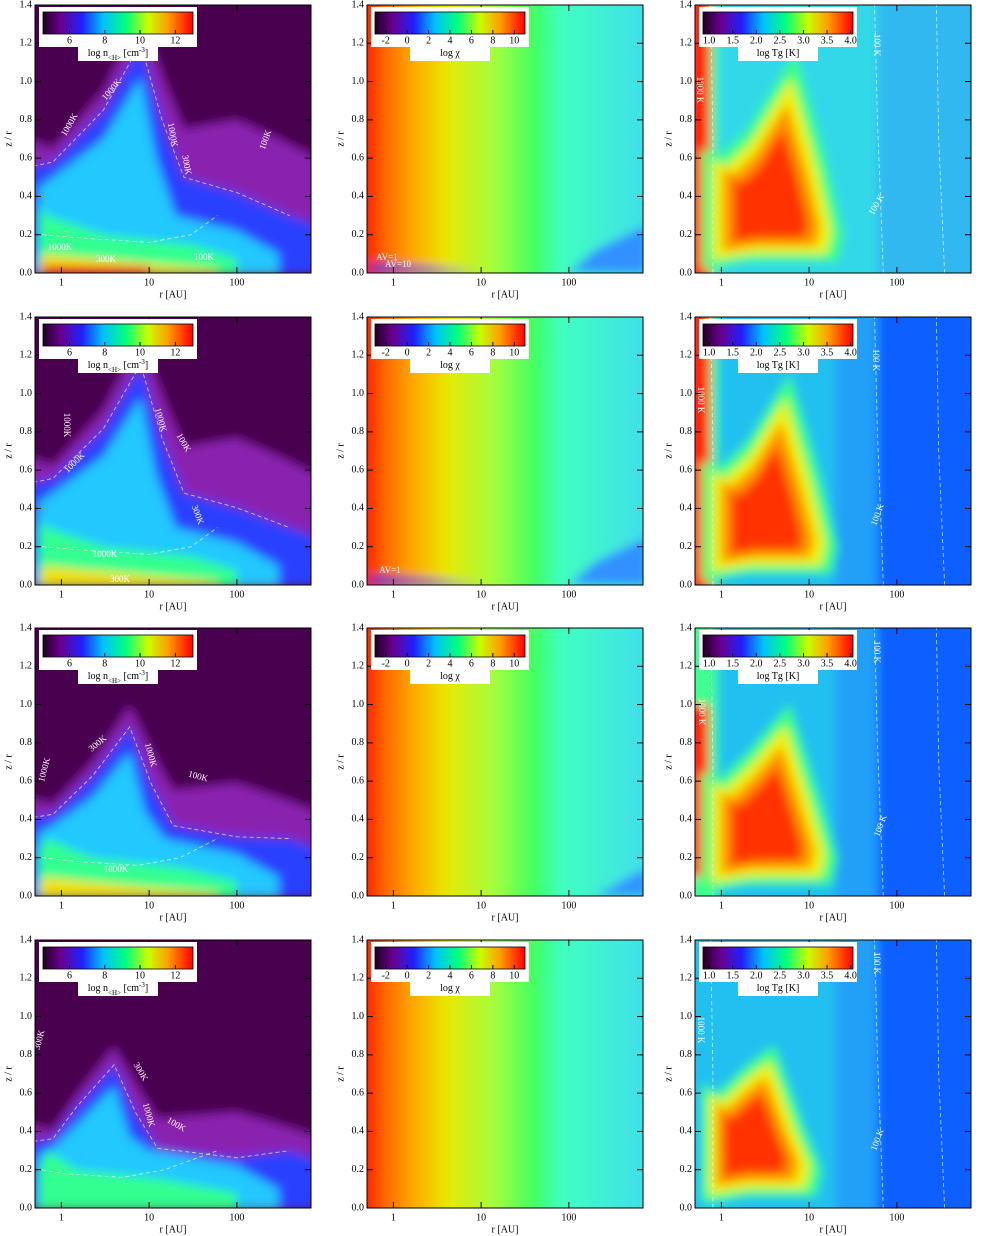  Describe the element at coordinates (766, 816) in the screenshot. I see `temperature-level` at that location.